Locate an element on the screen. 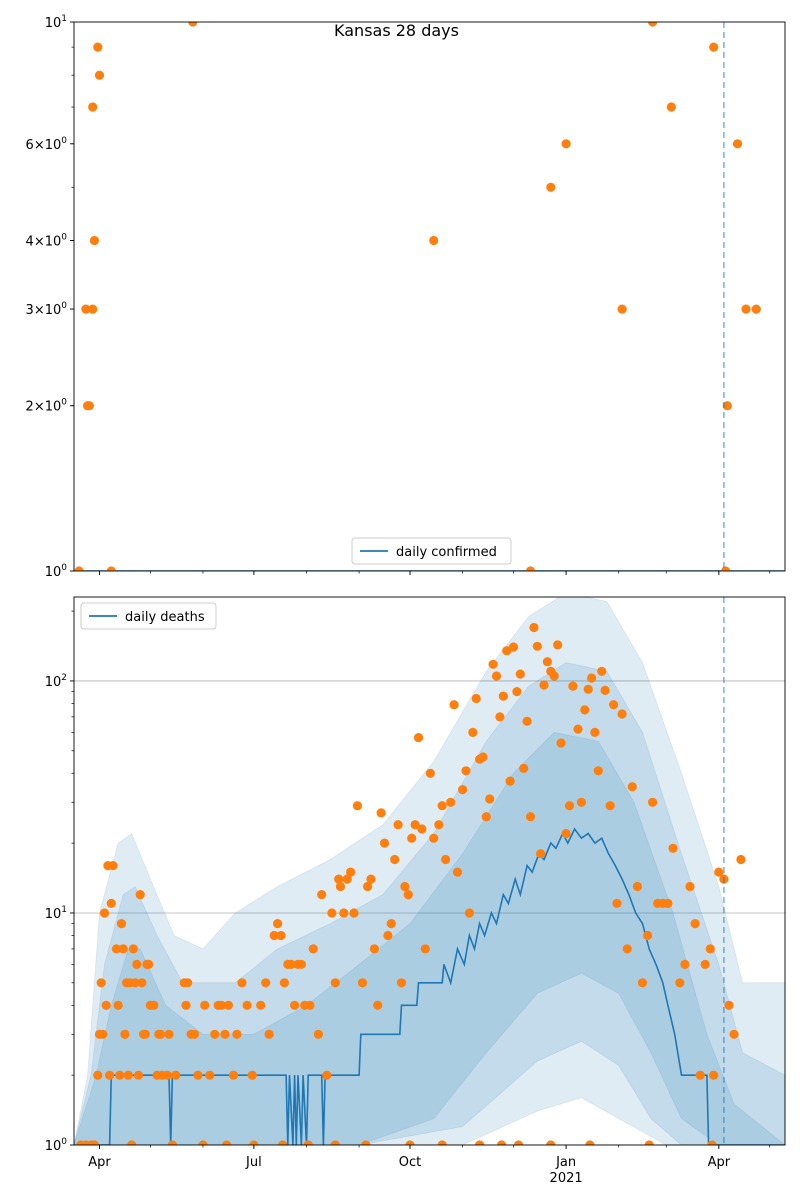  confirmed-legend-box is located at coordinates (431, 551).